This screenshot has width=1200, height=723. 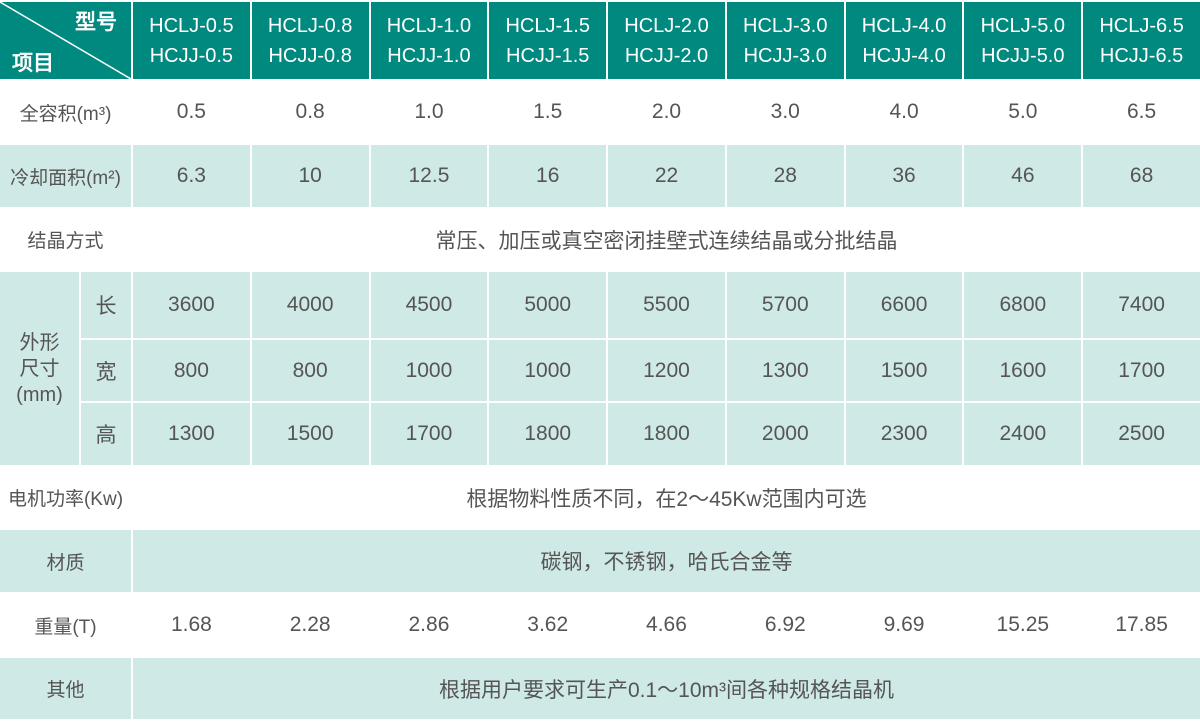 I want to click on volume-cell: 0.8, so click(x=310, y=112).